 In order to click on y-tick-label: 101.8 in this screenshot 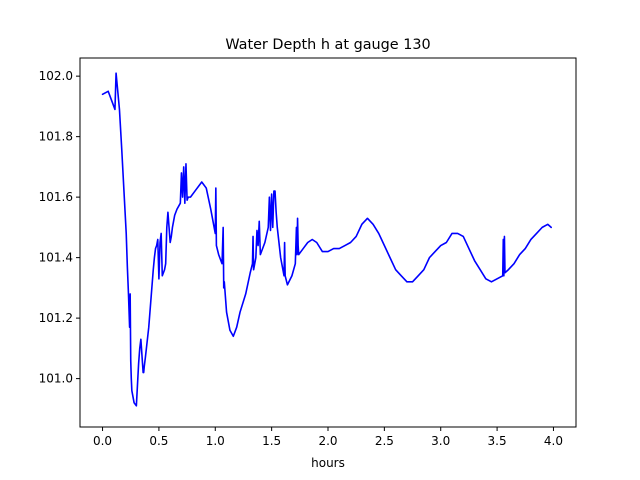, I will do `click(56, 137)`.